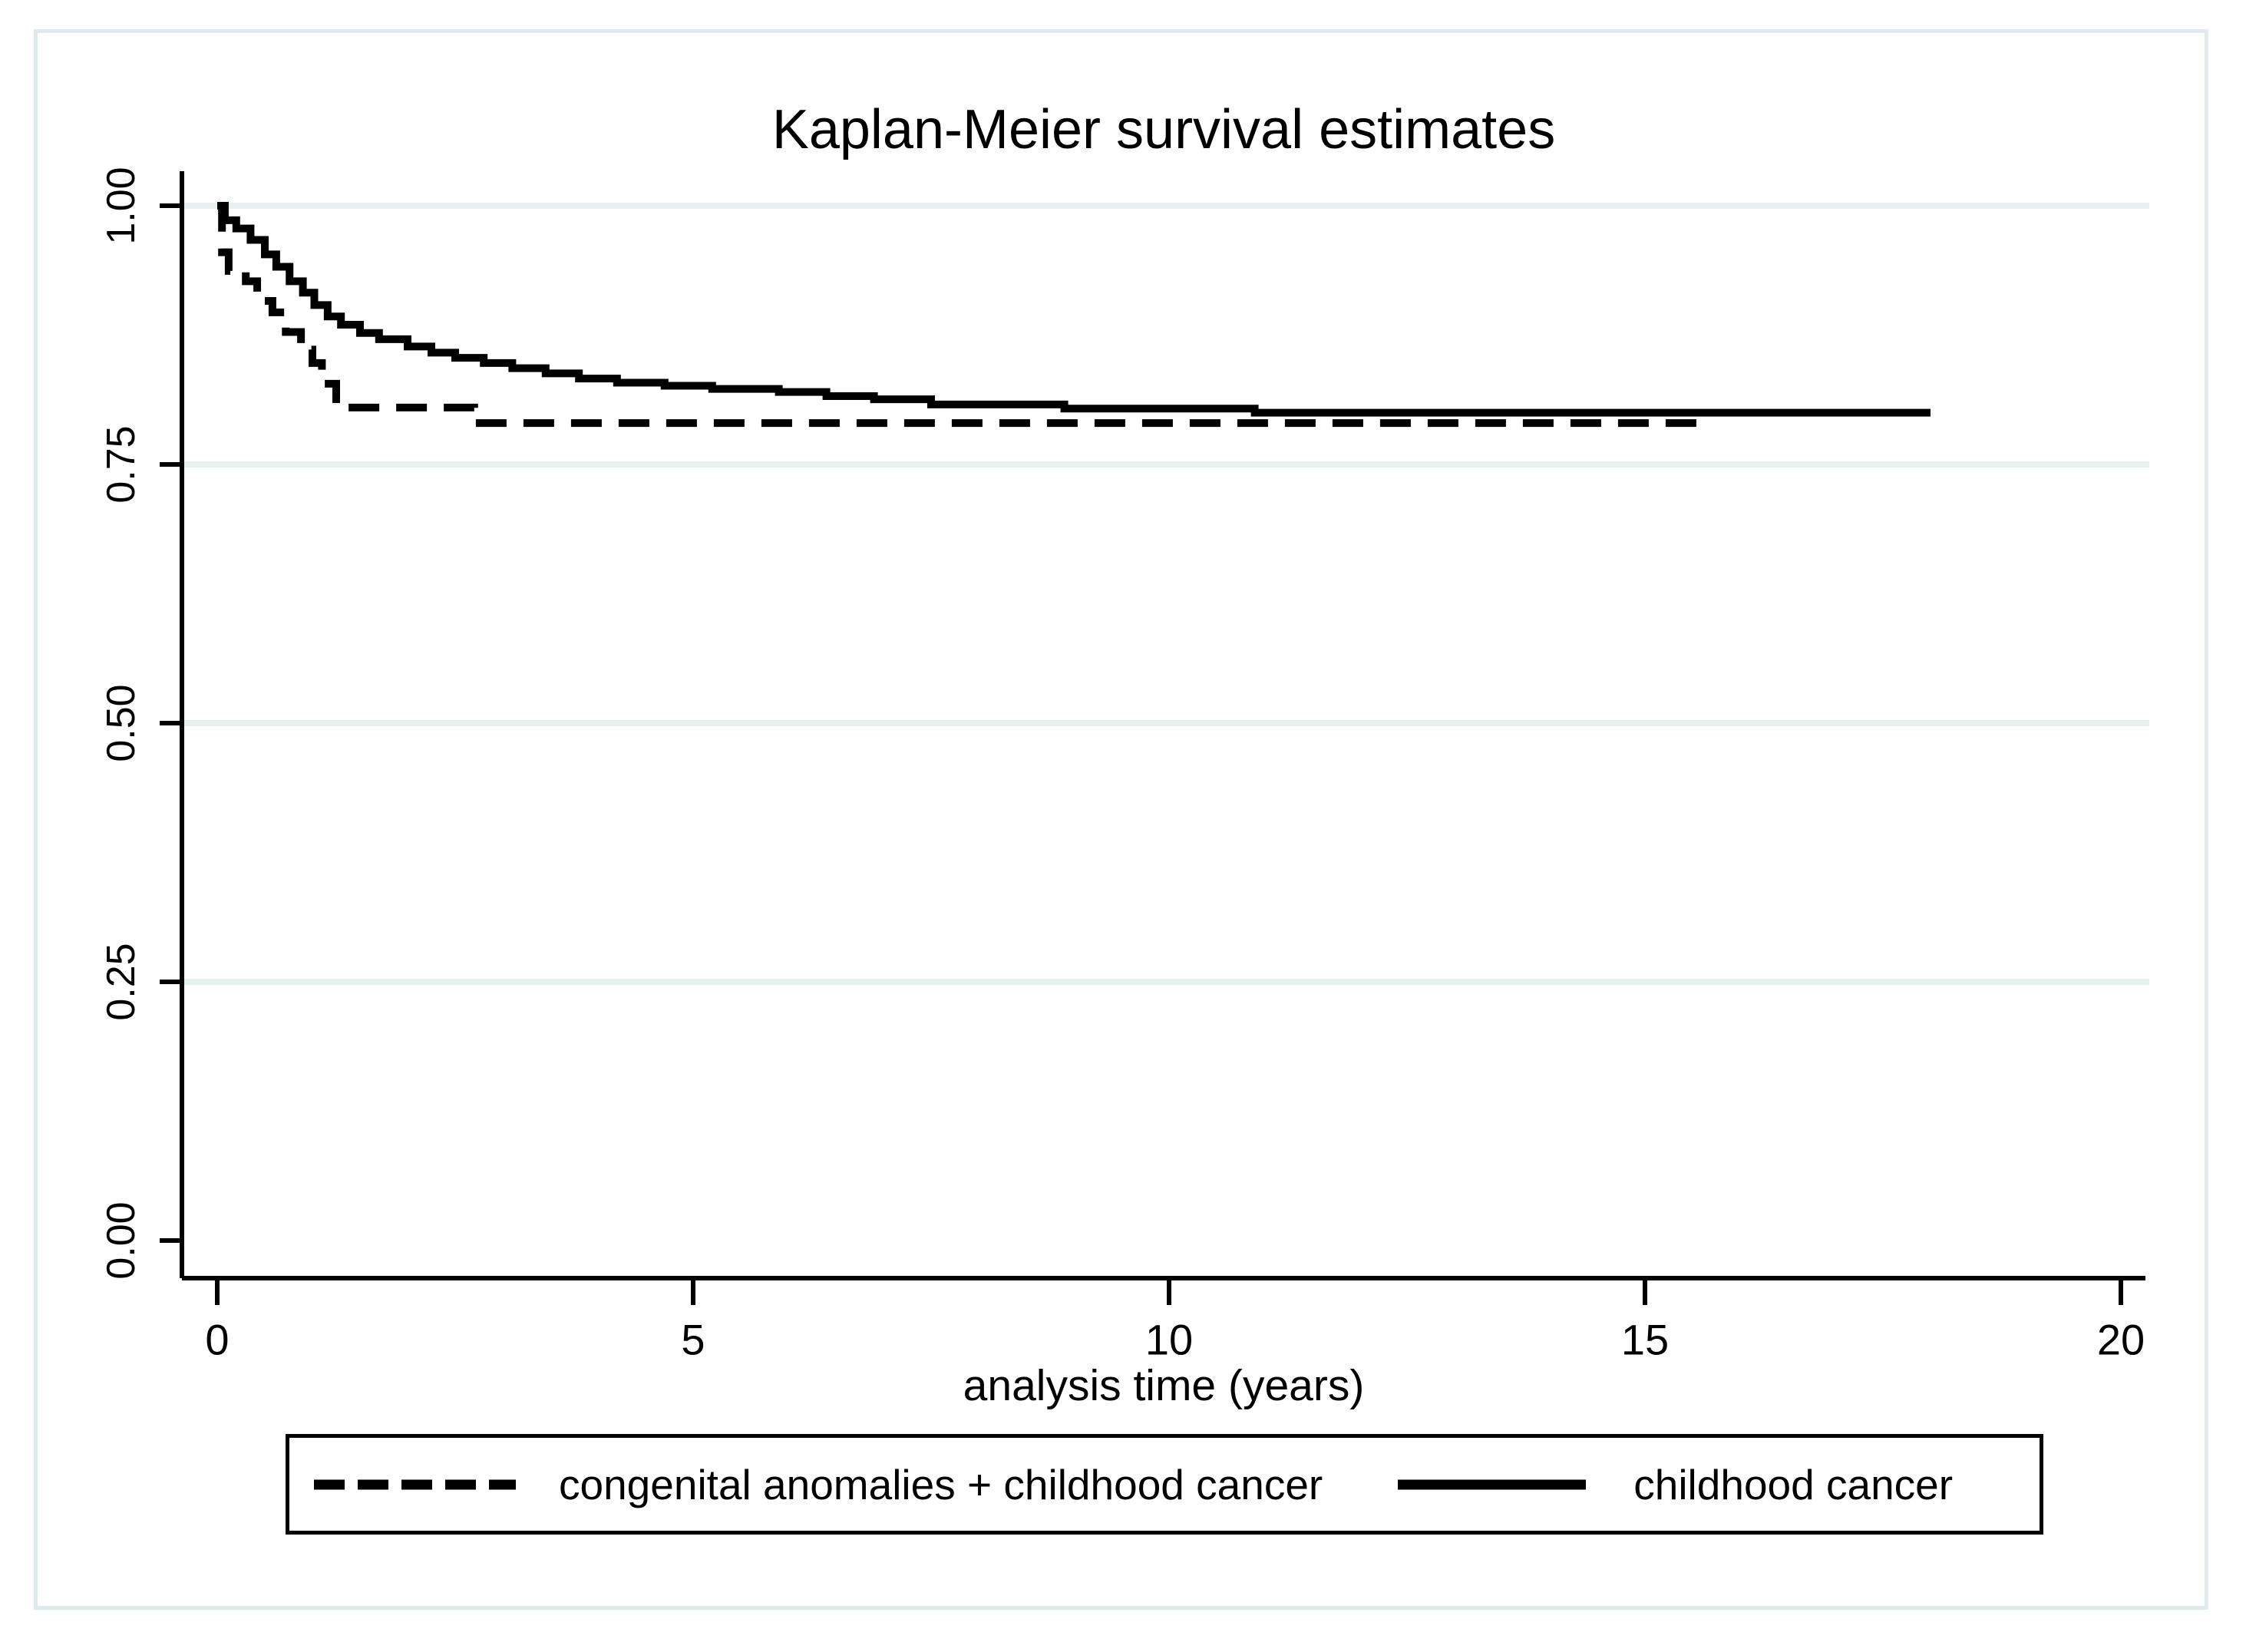 This screenshot has width=2246, height=1652. I want to click on km-curve-solid, so click(1074, 309).